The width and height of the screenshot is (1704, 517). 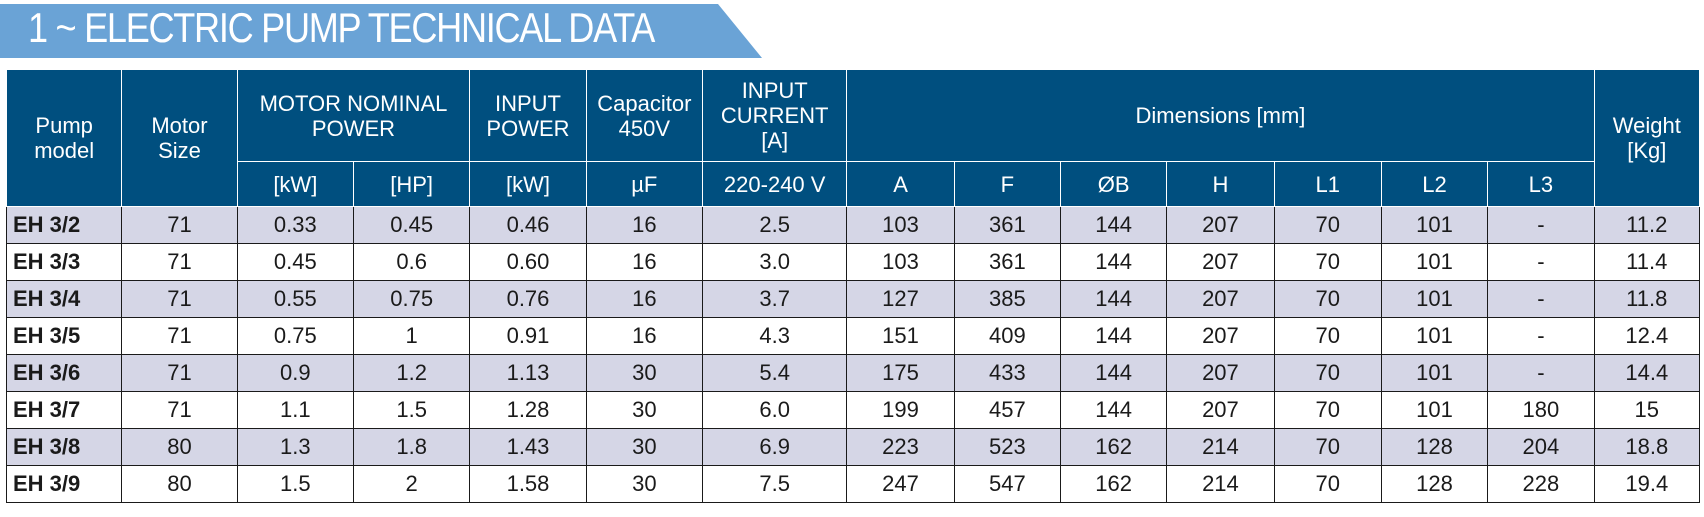 What do you see at coordinates (64, 373) in the screenshot?
I see `cell-pump-model: EH 3/6` at bounding box center [64, 373].